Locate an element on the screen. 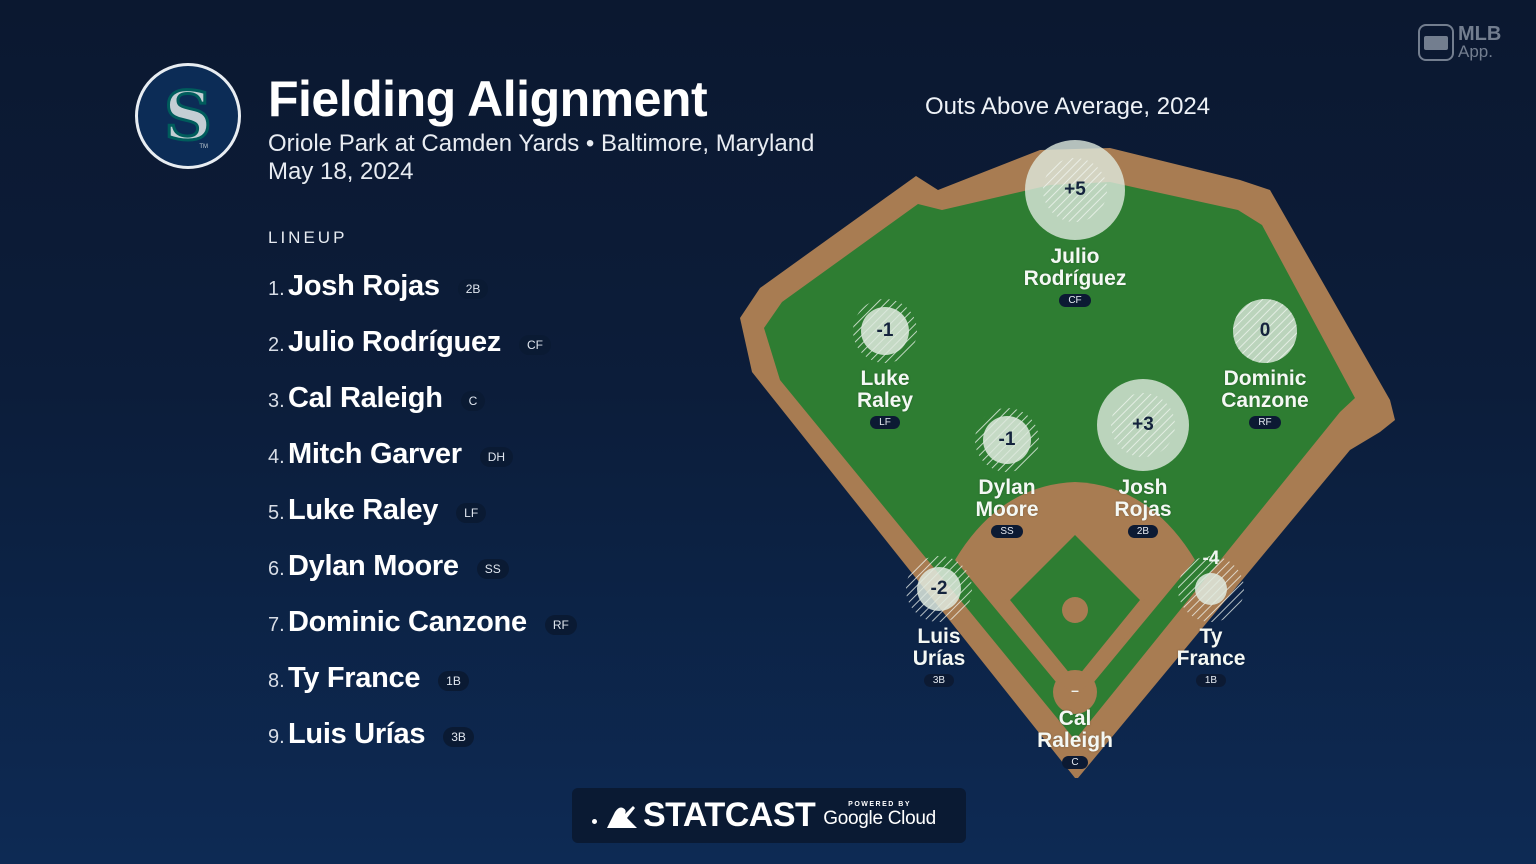  oaa-bubble-1b is located at coordinates (1211, 589).